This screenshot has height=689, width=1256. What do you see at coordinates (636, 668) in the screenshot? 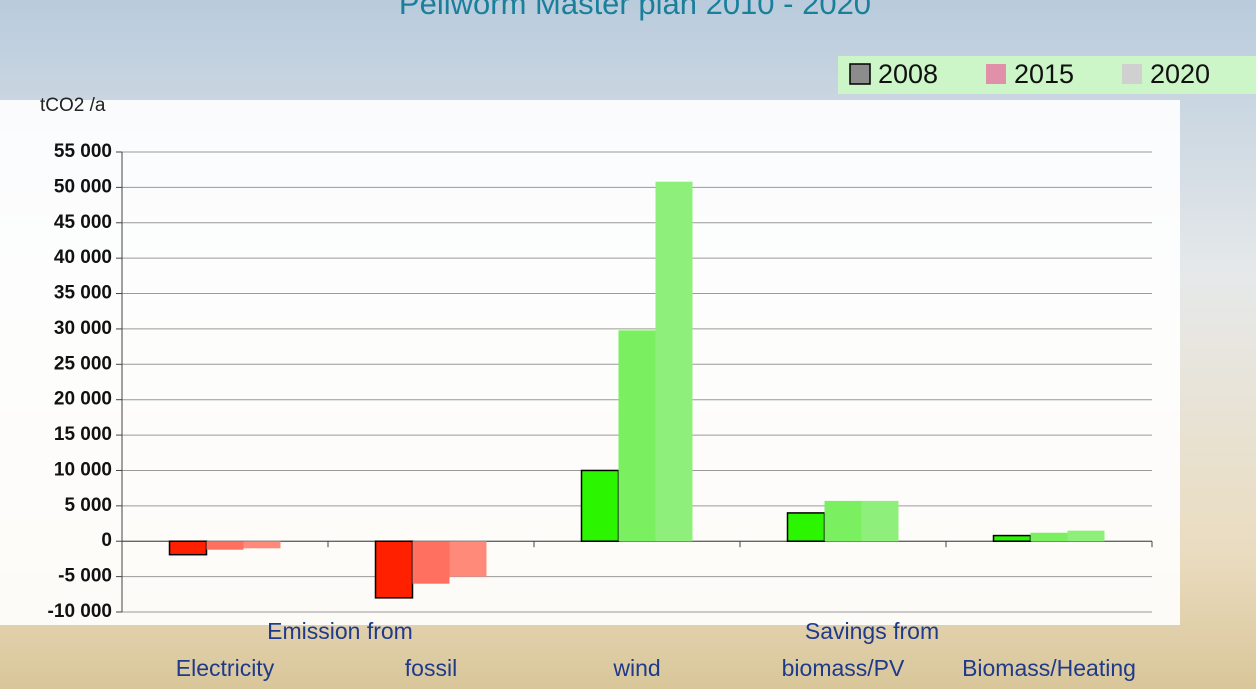
I see `x-tick-label: wind` at bounding box center [636, 668].